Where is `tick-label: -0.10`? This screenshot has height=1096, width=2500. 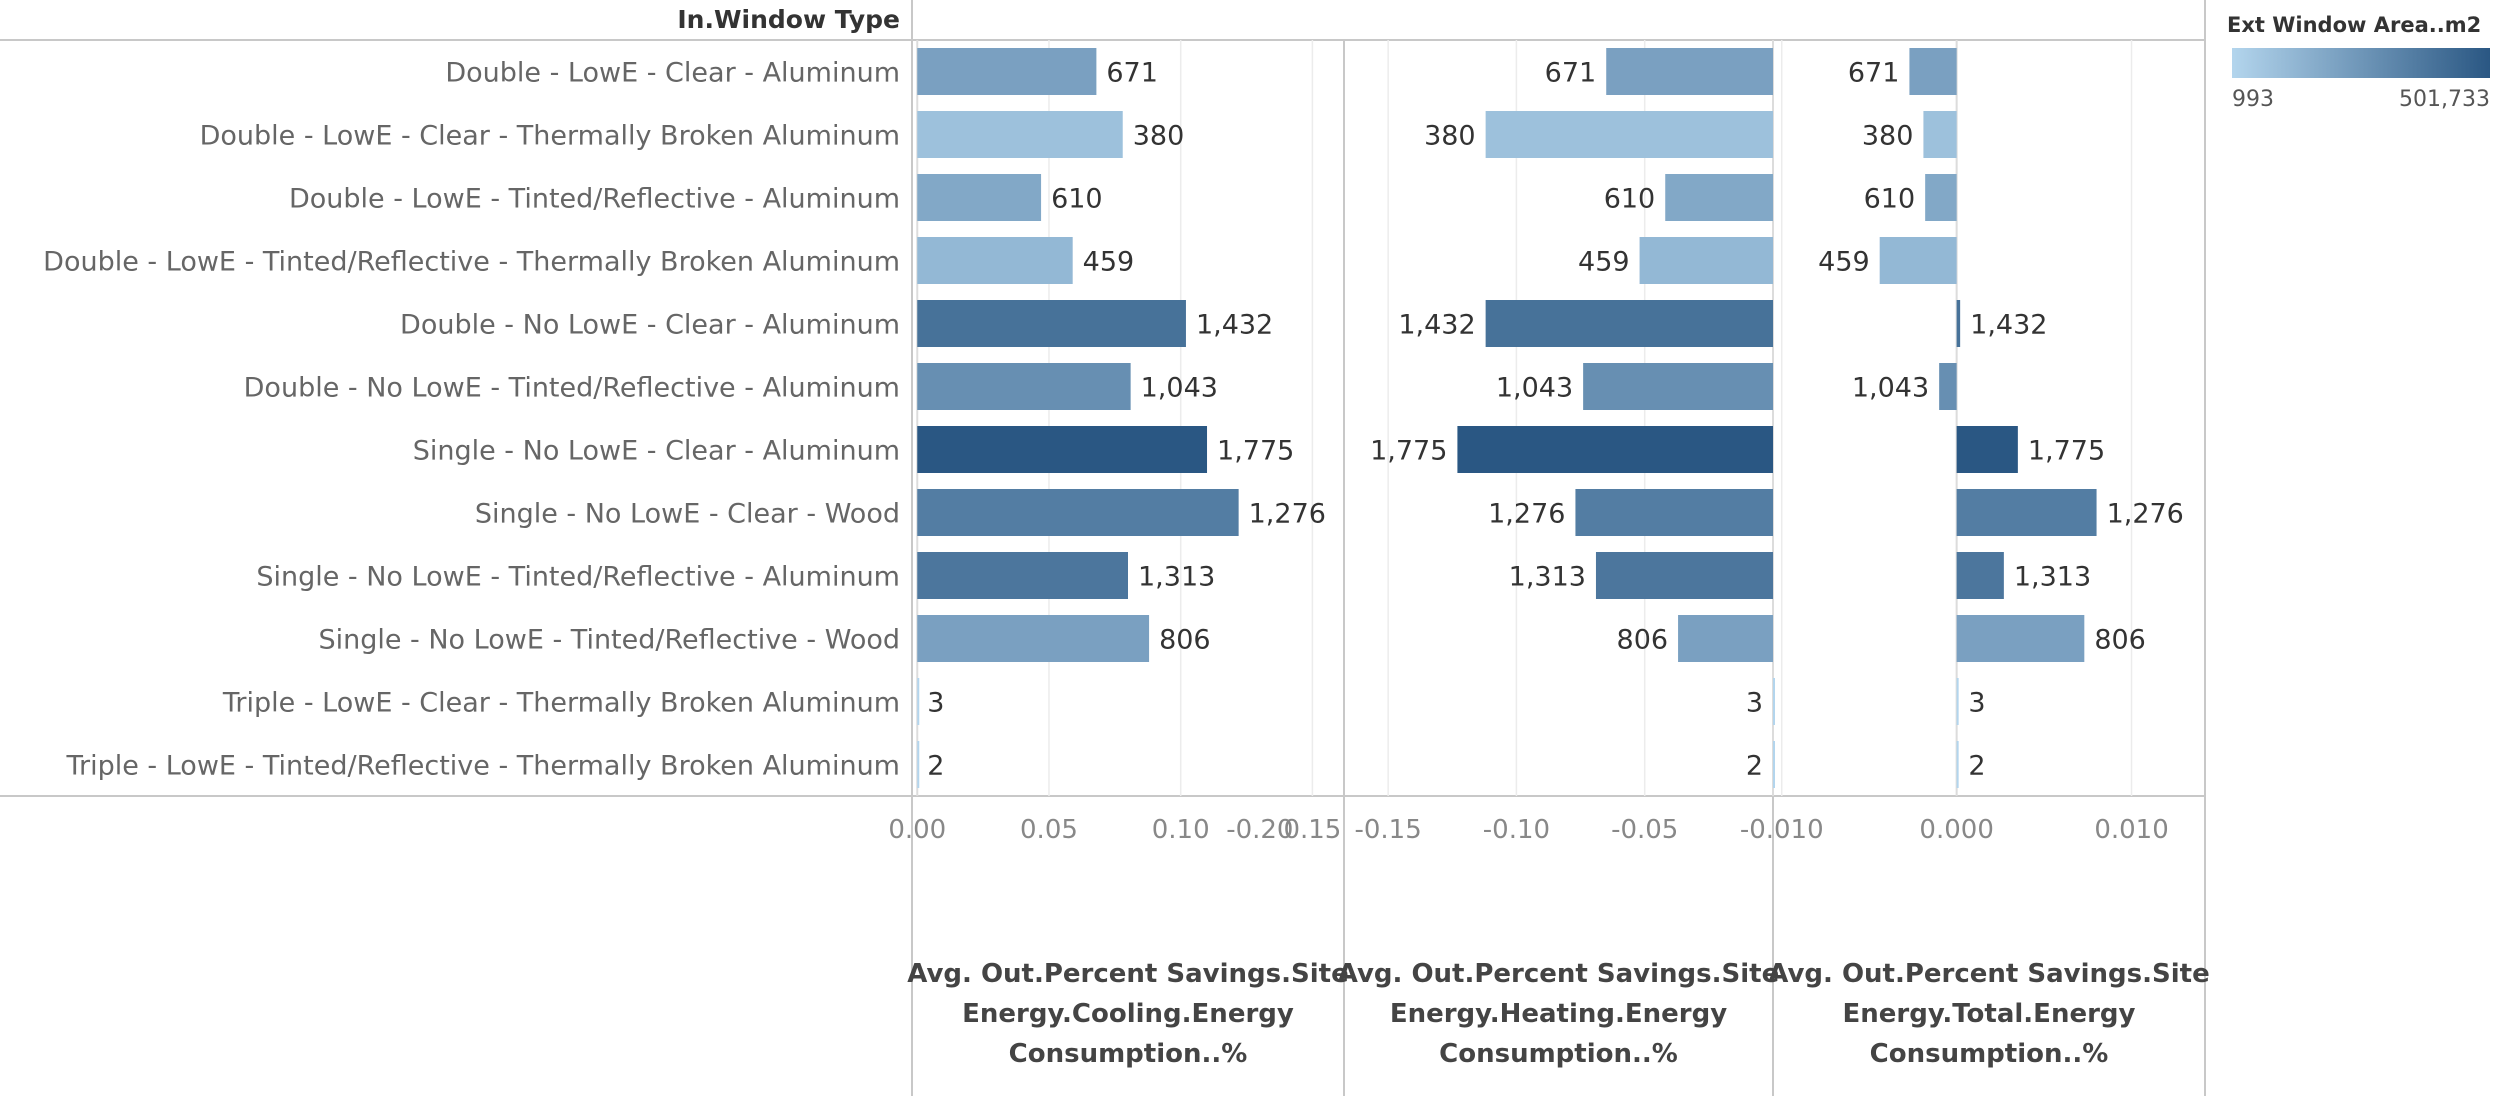
tick-label: -0.10 is located at coordinates (1516, 830).